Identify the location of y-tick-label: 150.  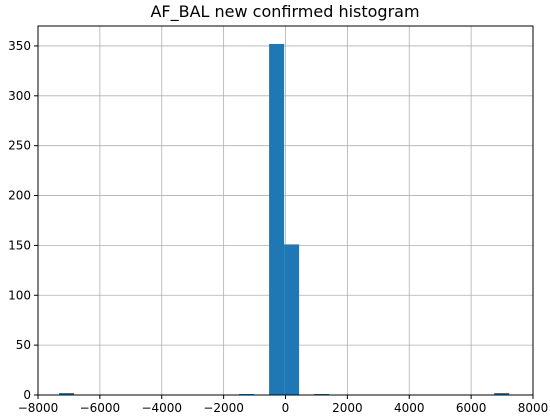
(19, 245).